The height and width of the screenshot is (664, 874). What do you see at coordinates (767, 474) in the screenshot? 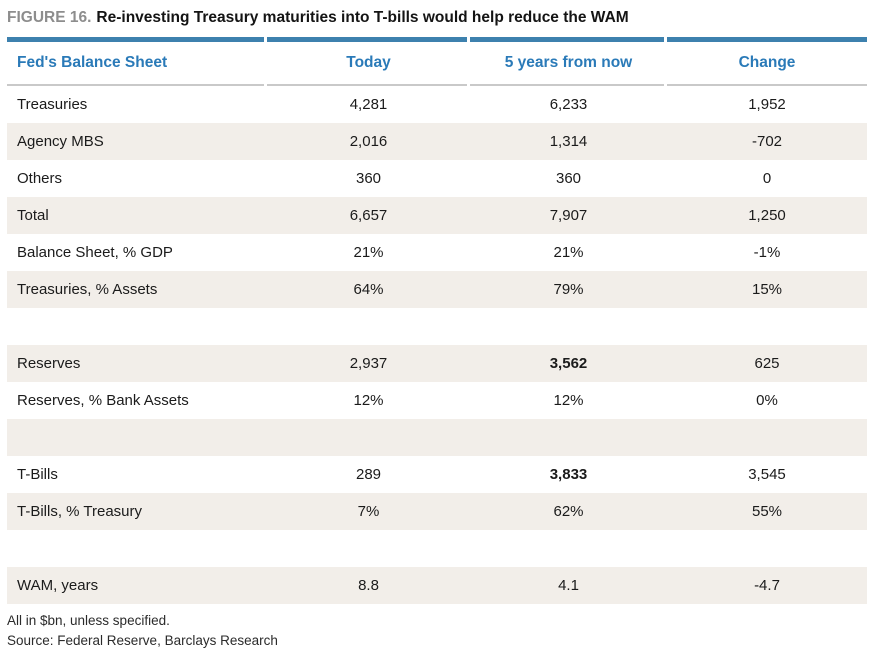
I see `change-value: 3,545` at bounding box center [767, 474].